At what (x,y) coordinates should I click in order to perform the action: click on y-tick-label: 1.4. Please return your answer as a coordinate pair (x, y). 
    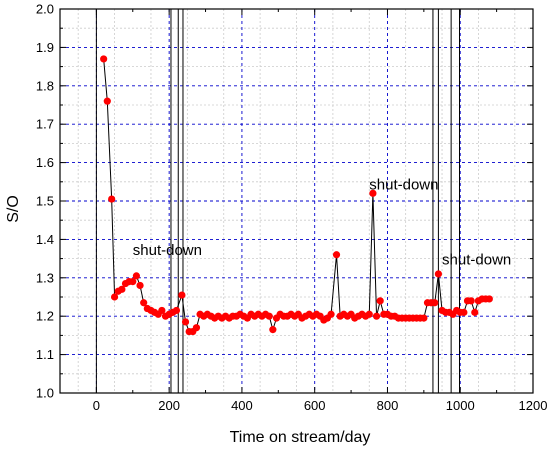
    Looking at the image, I should click on (45, 239).